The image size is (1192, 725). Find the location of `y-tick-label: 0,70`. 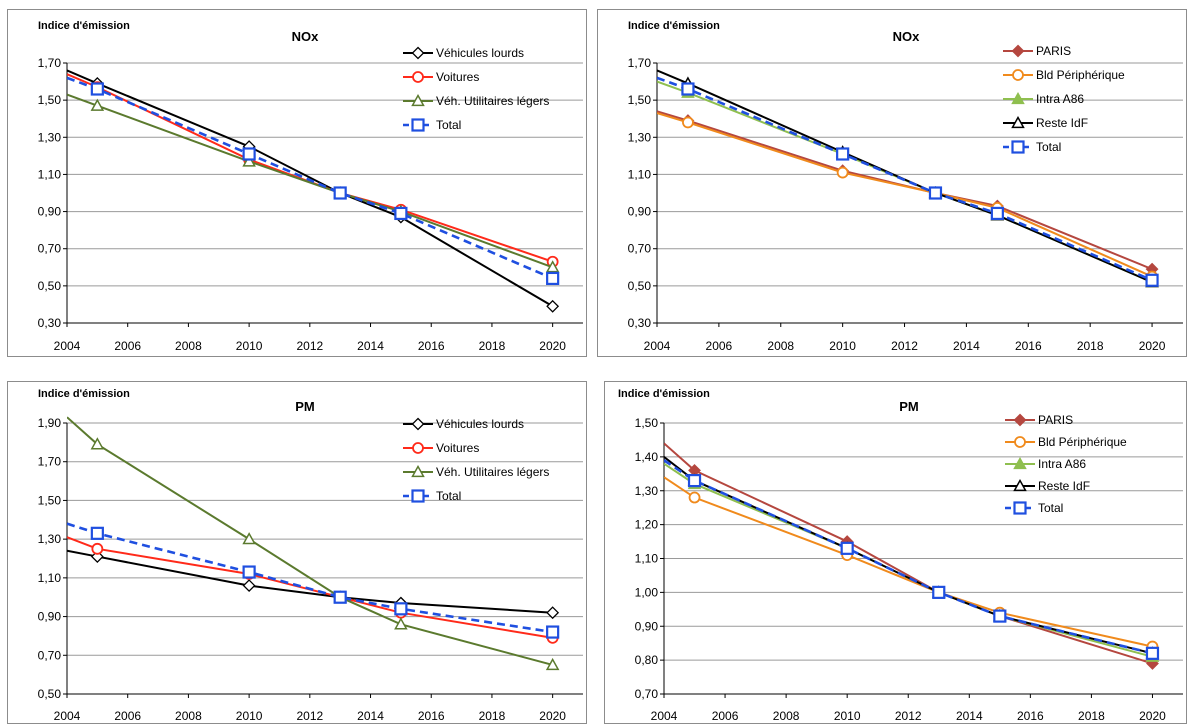

y-tick-label: 0,70 is located at coordinates (50, 655).